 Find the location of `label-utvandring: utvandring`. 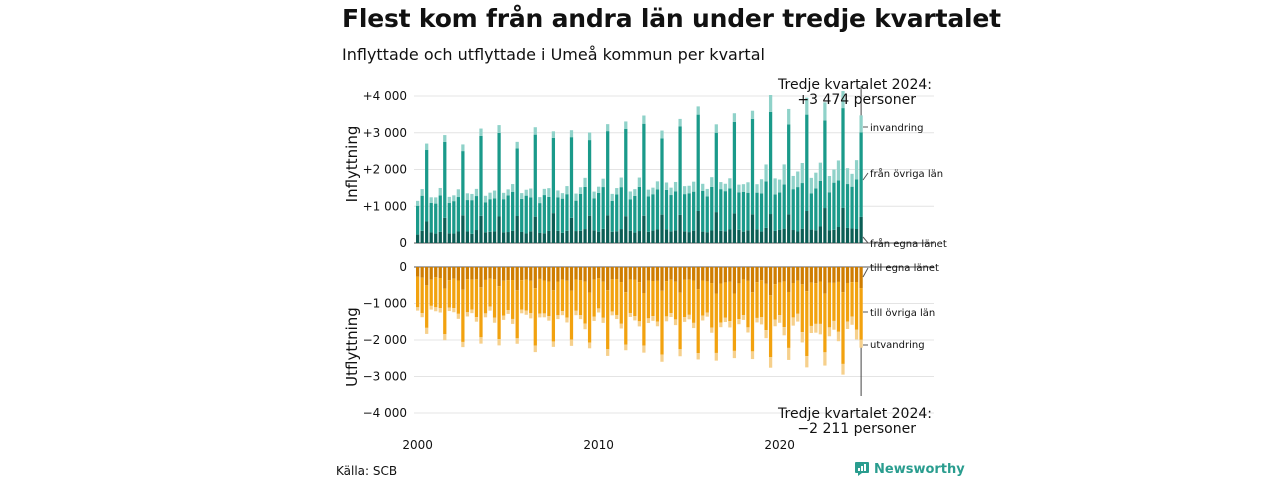

label-utvandring: utvandring is located at coordinates (897, 345).